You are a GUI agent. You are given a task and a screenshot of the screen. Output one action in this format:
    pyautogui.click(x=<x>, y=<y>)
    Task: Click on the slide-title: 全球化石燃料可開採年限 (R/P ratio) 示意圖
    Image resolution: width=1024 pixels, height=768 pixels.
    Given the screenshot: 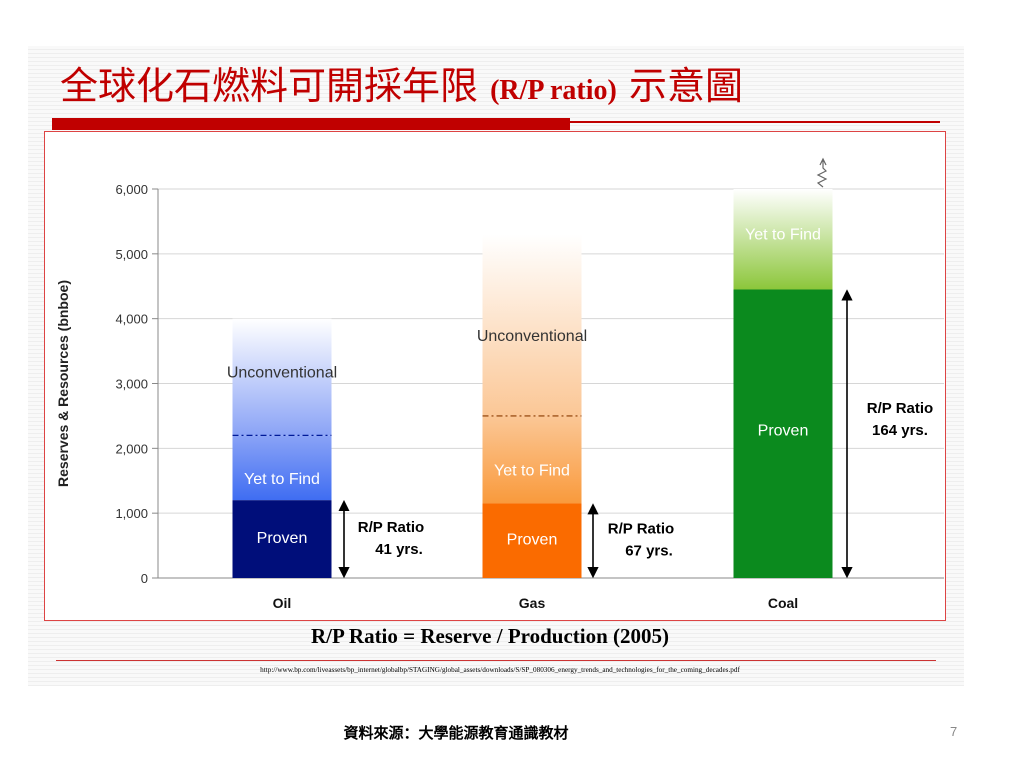 What is the action you would take?
    pyautogui.click(x=401, y=86)
    